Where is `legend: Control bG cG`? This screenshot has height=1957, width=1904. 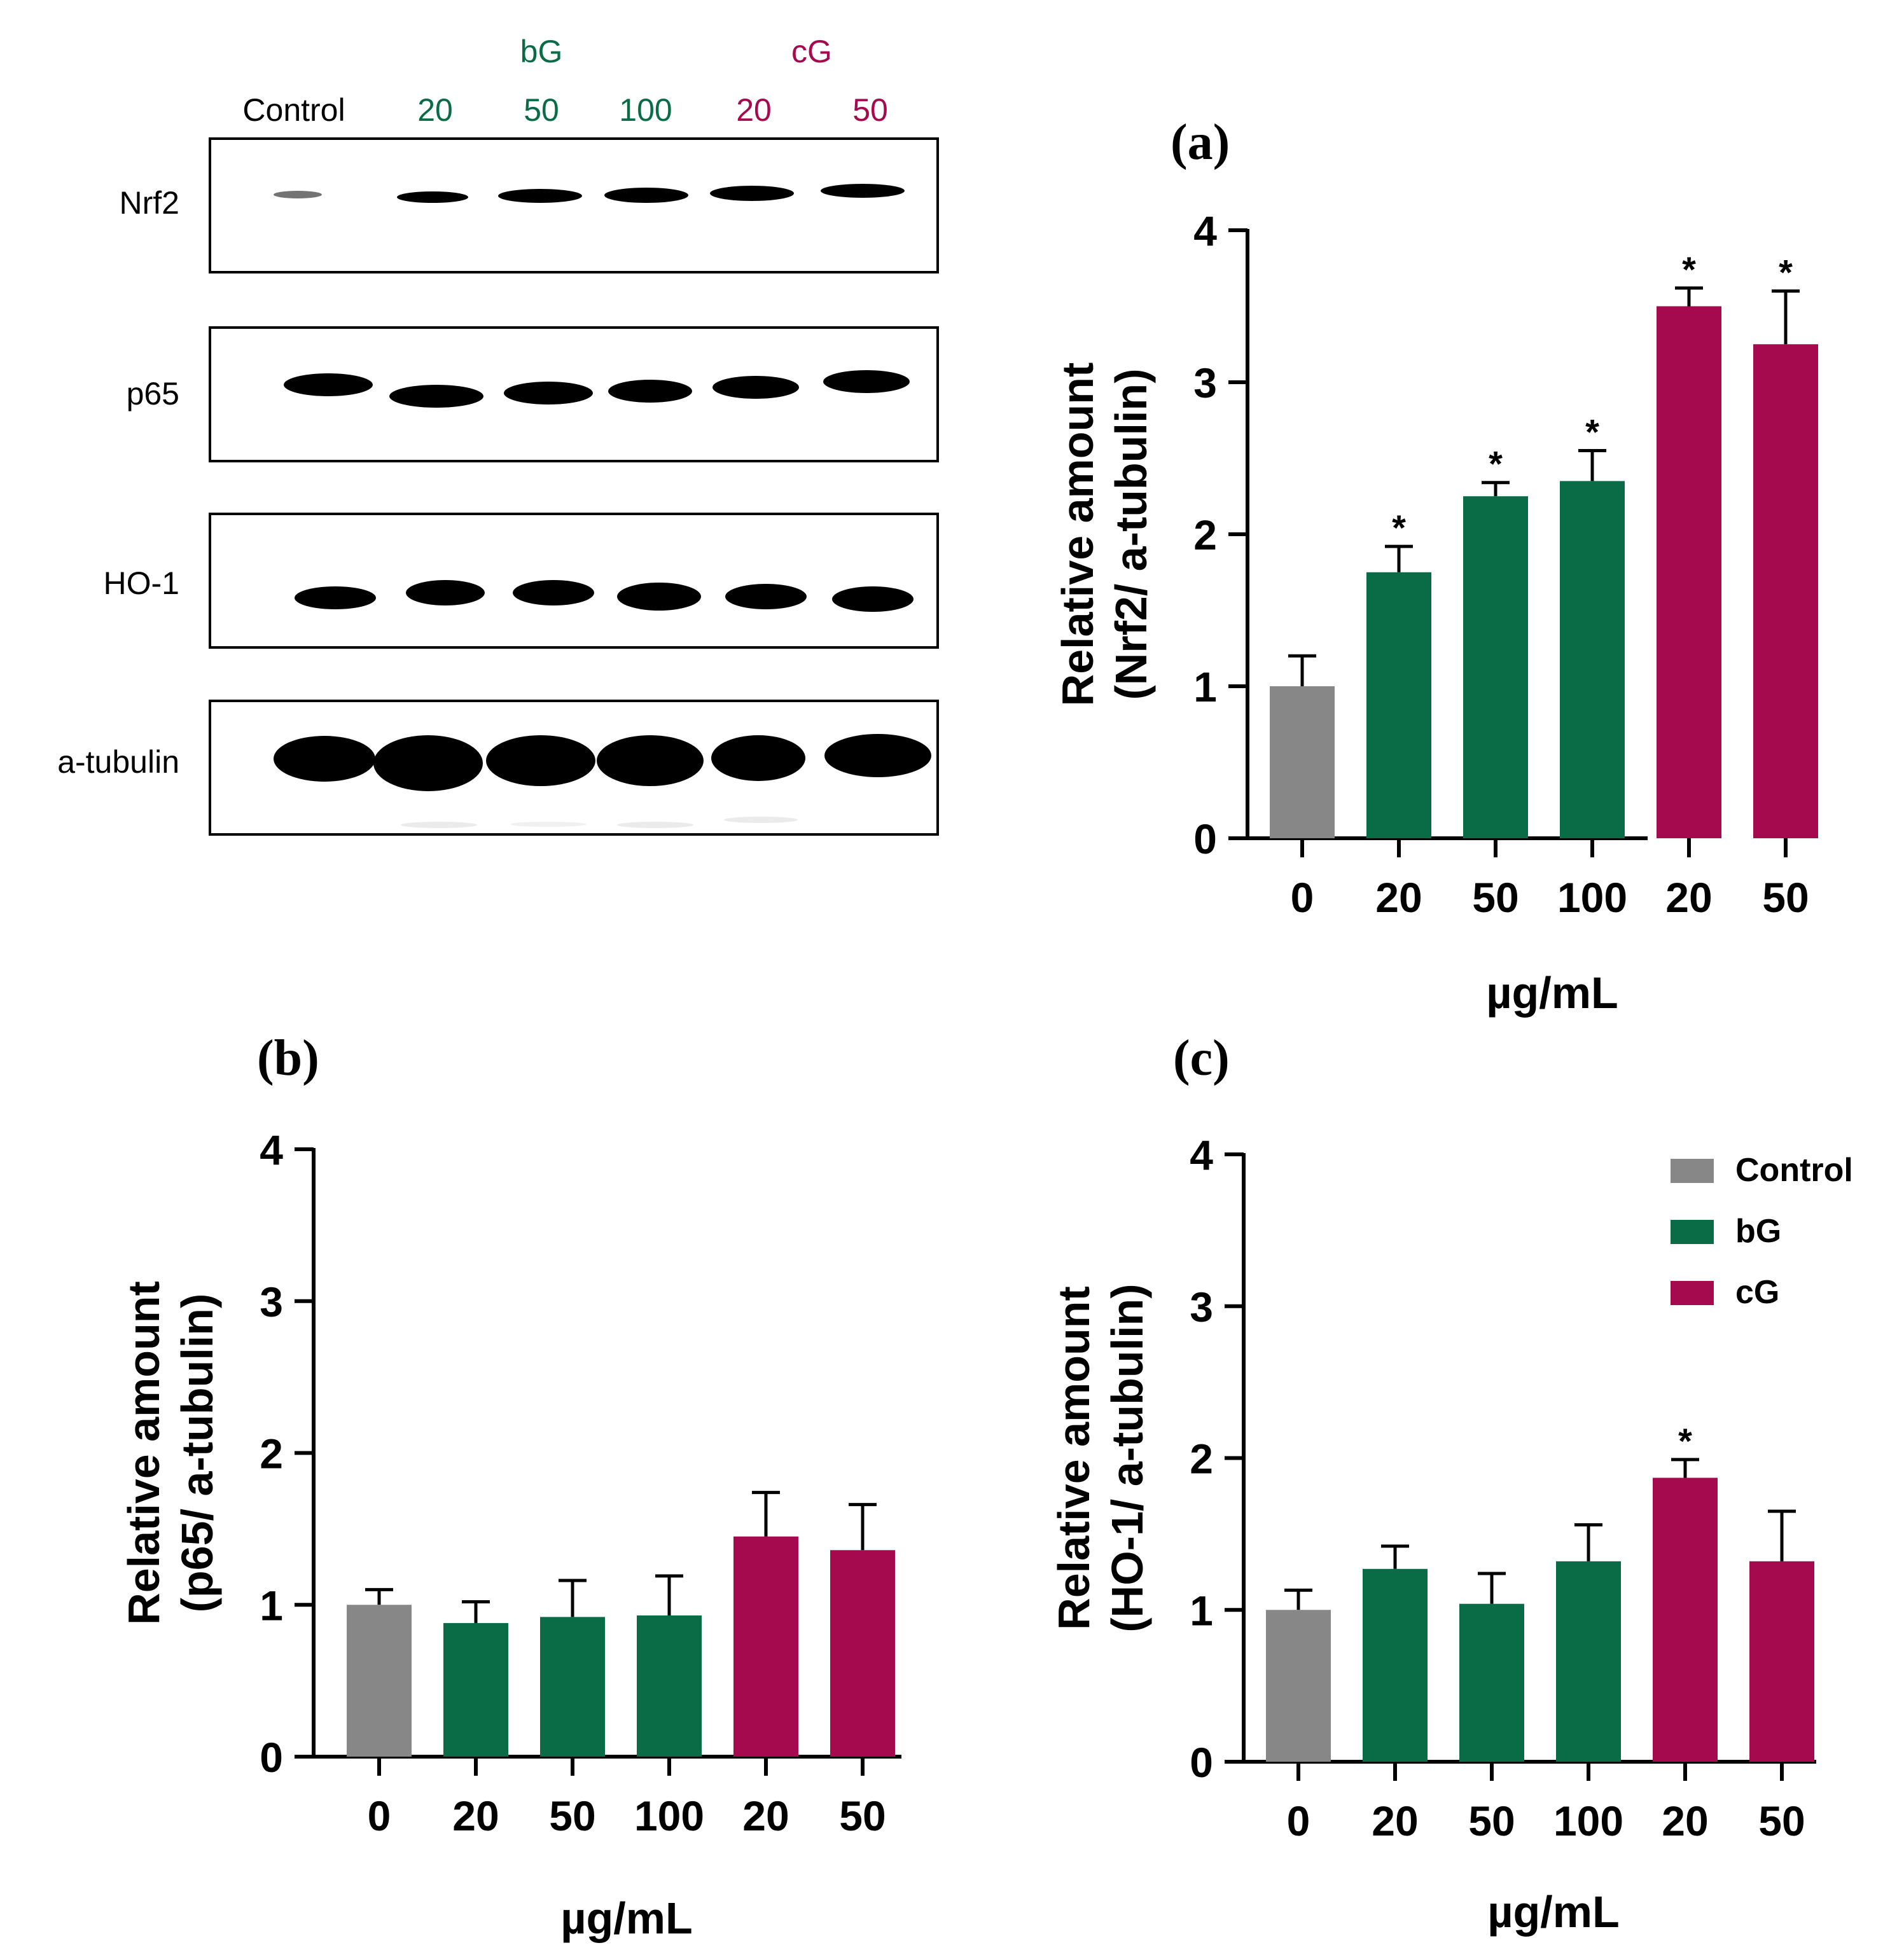
legend: Control bG cG is located at coordinates (1762, 1231).